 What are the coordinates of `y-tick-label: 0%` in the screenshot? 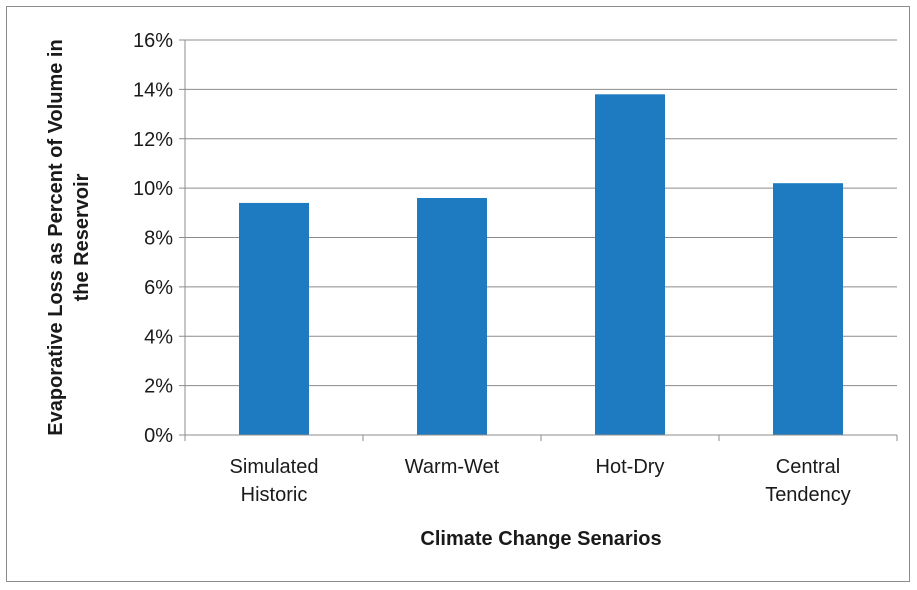 It's located at (158, 436).